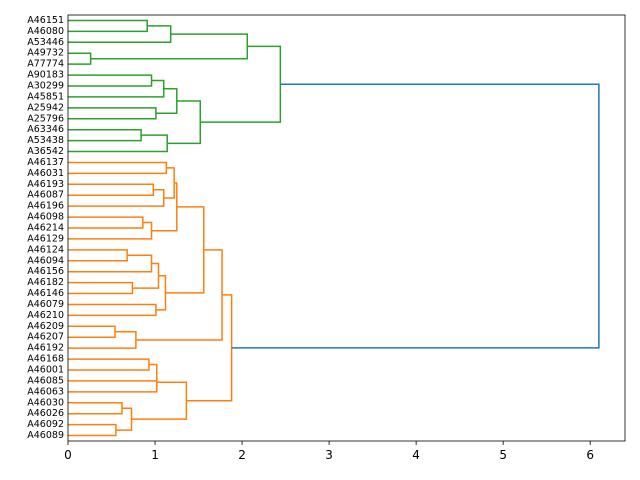 The height and width of the screenshot is (480, 640). What do you see at coordinates (503, 455) in the screenshot?
I see `x-tick-label: 5` at bounding box center [503, 455].